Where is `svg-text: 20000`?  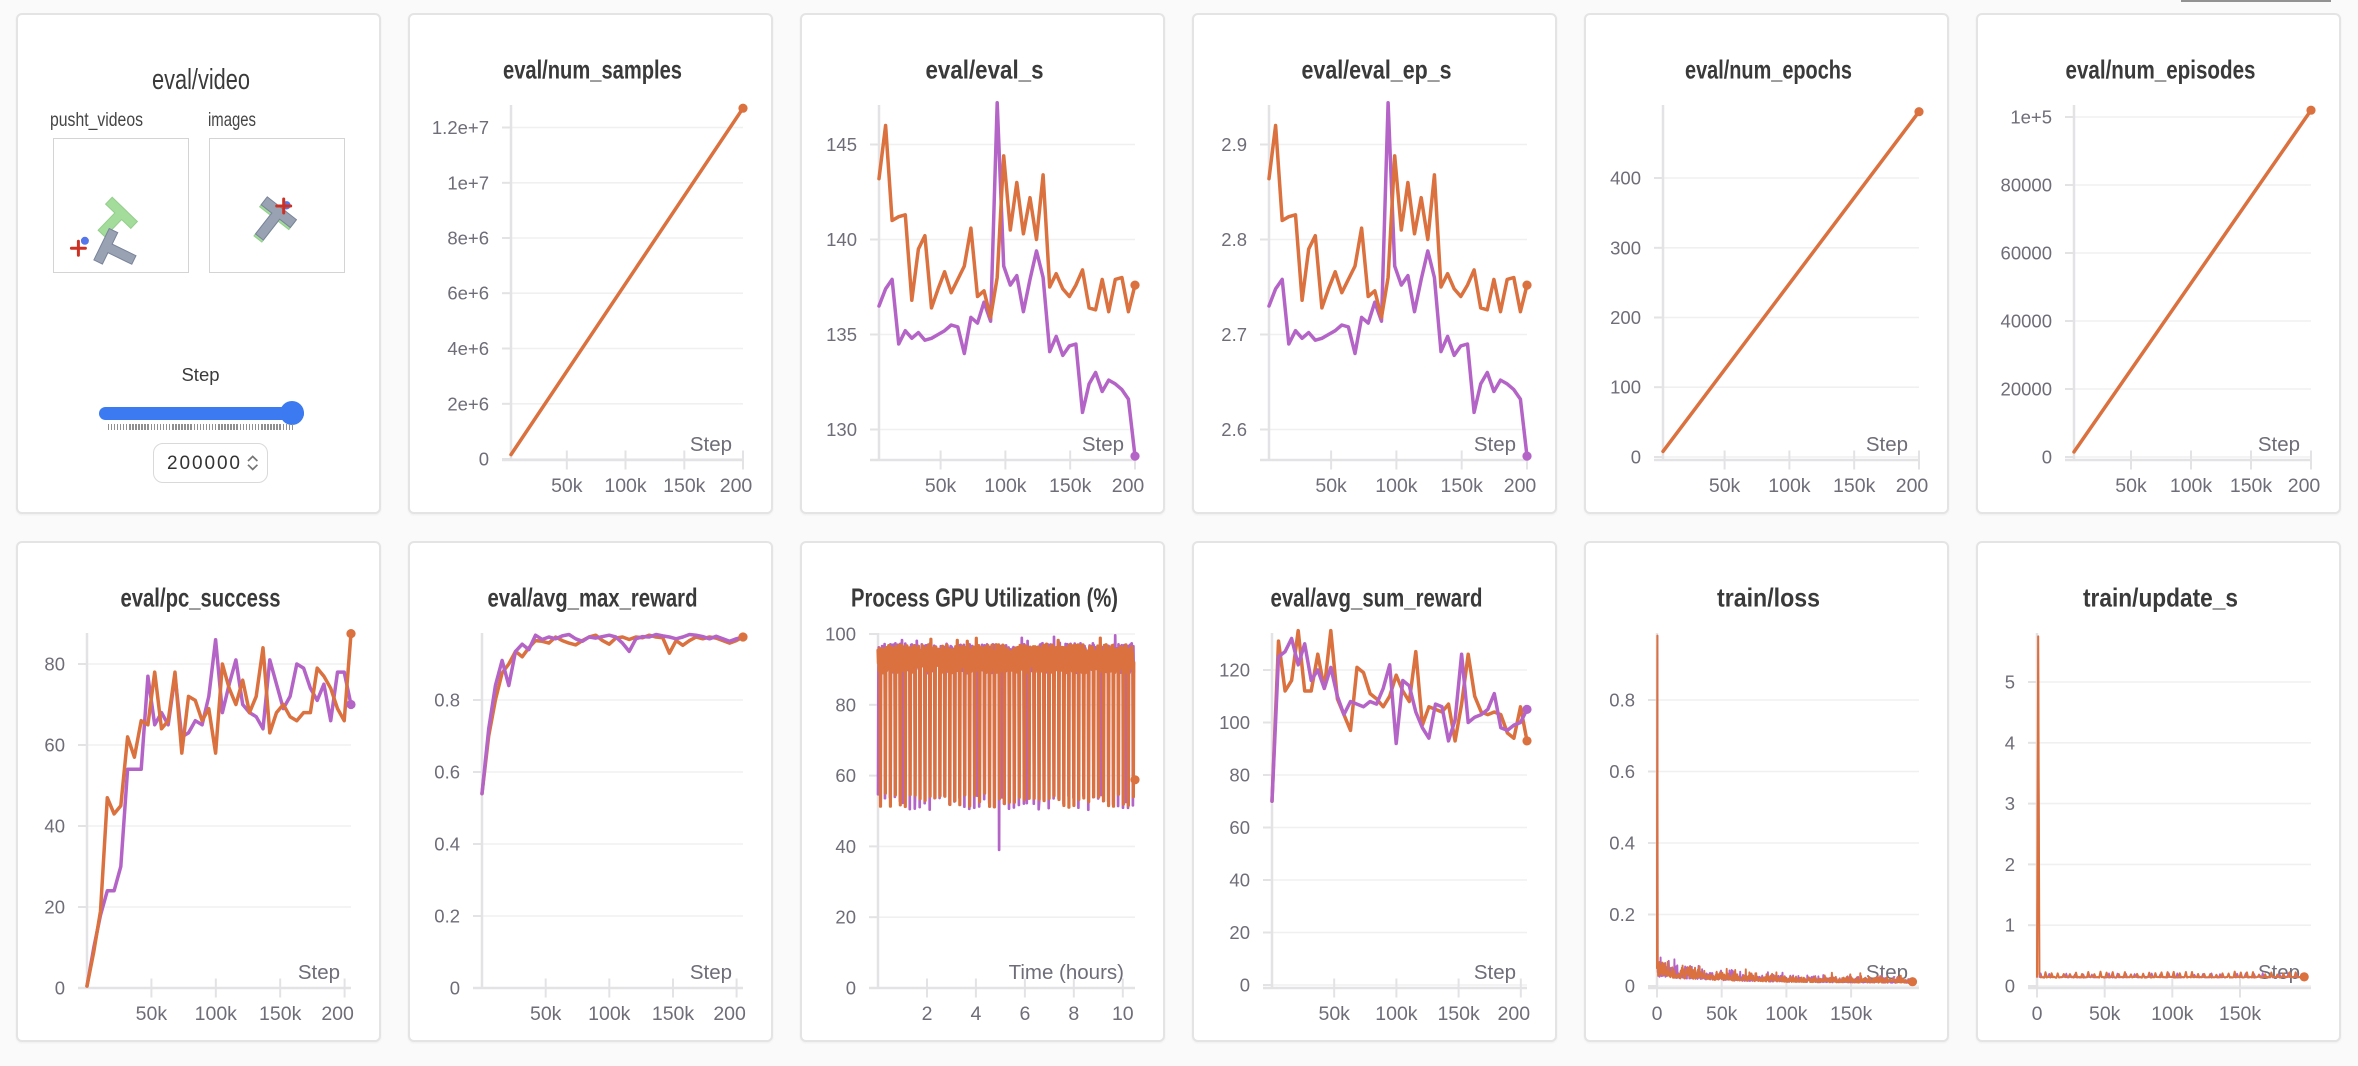 svg-text: 20000 is located at coordinates (2026, 389).